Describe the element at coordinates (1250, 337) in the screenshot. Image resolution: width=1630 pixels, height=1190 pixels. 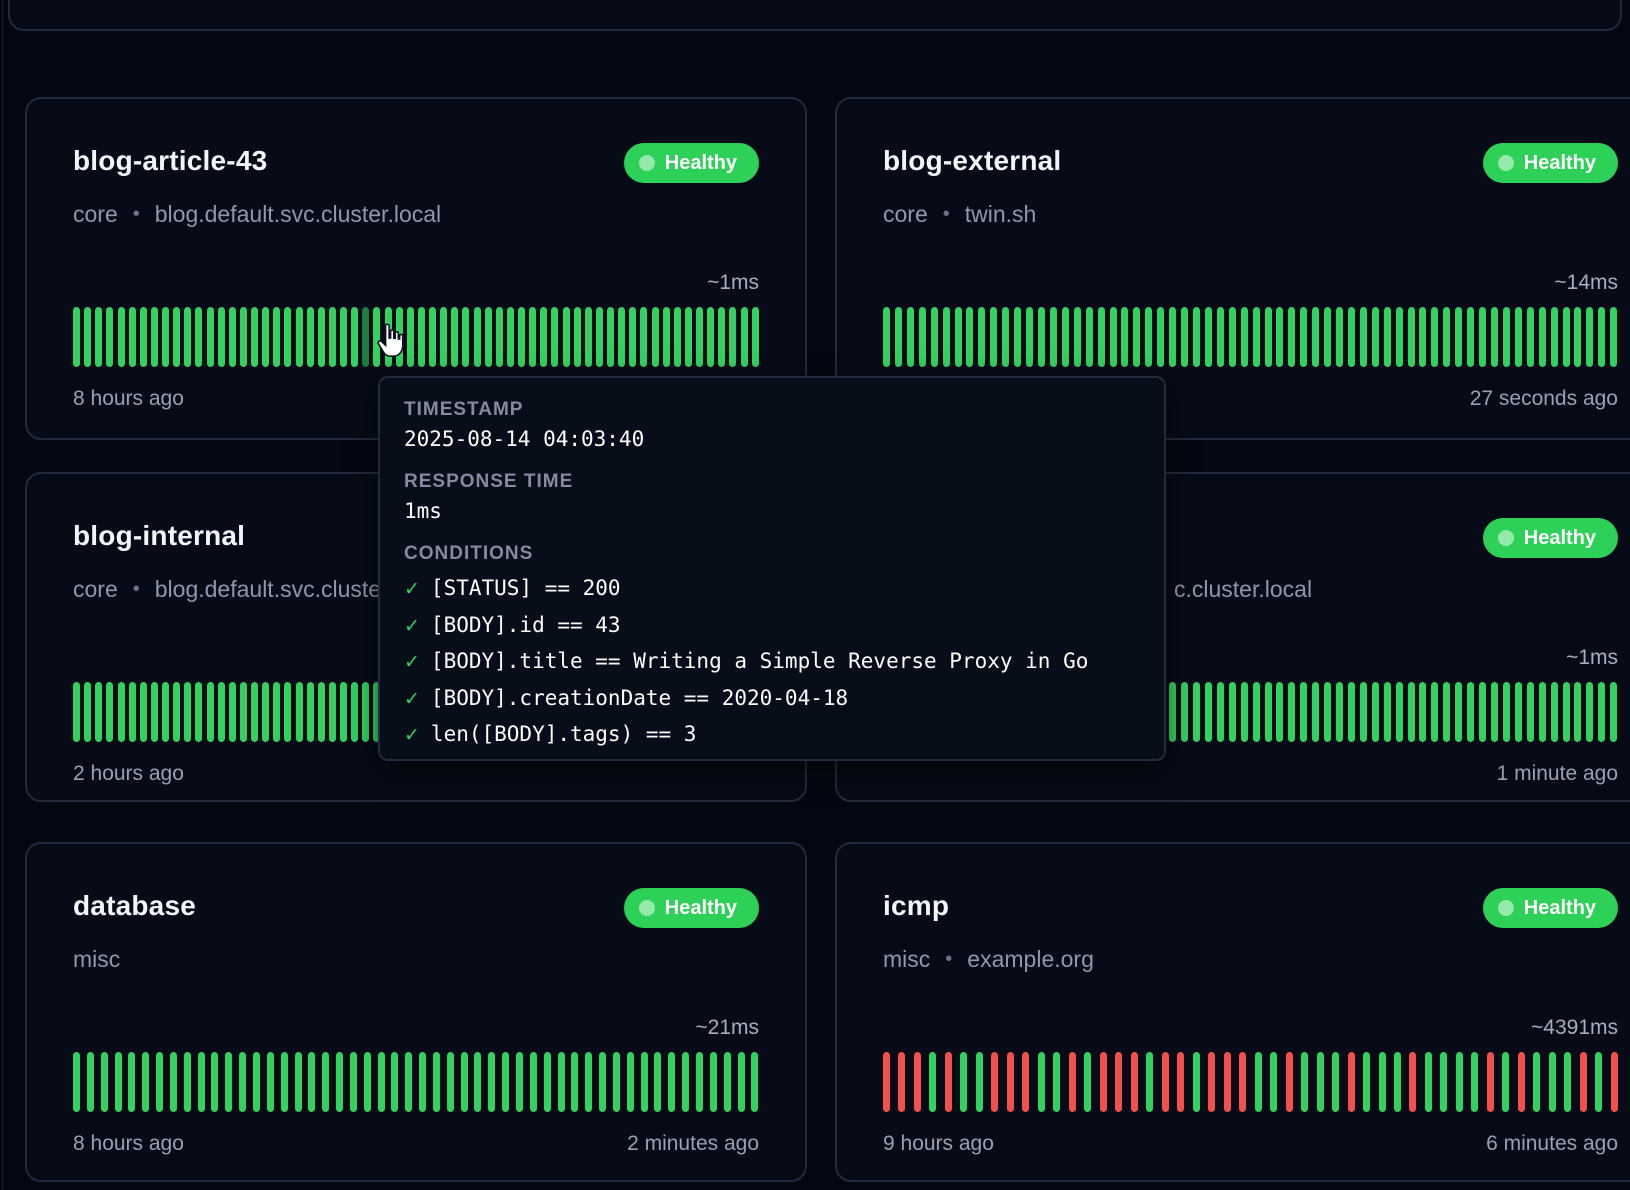
I see `uptime-bars` at that location.